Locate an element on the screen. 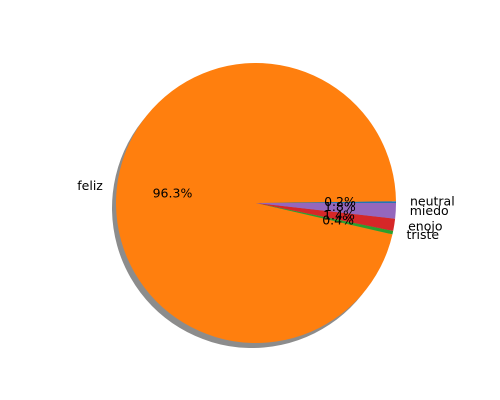 This screenshot has width=500, height=400. slice-label-miedo: miedo is located at coordinates (429, 210).